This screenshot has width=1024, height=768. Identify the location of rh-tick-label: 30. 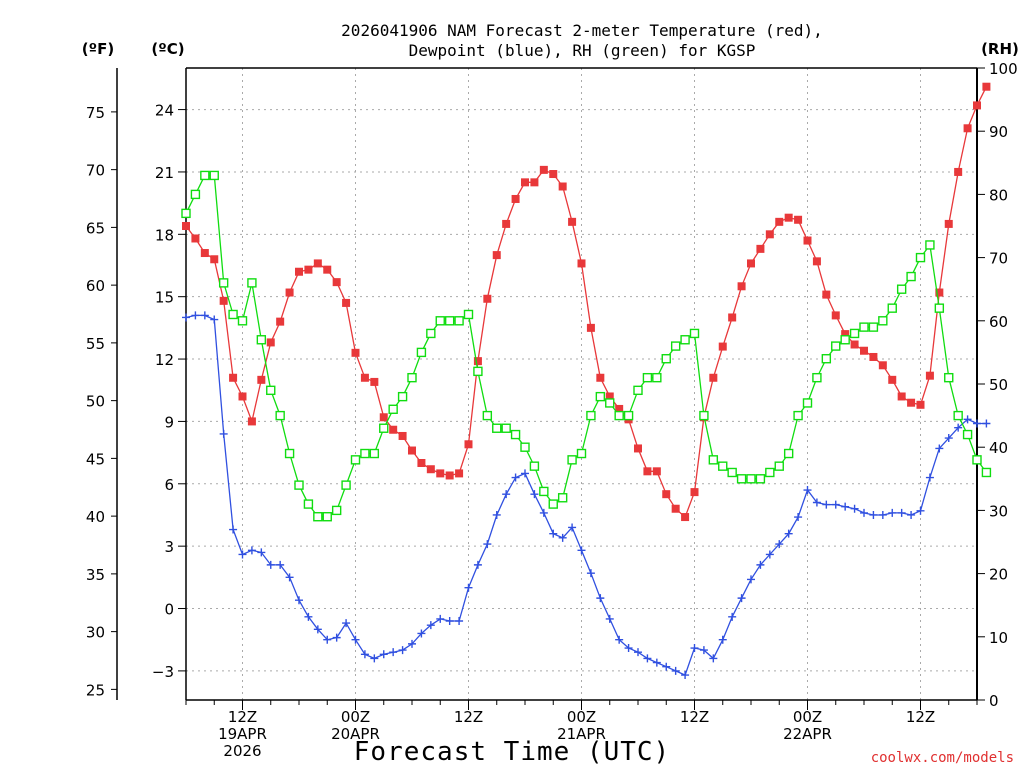
(998, 511).